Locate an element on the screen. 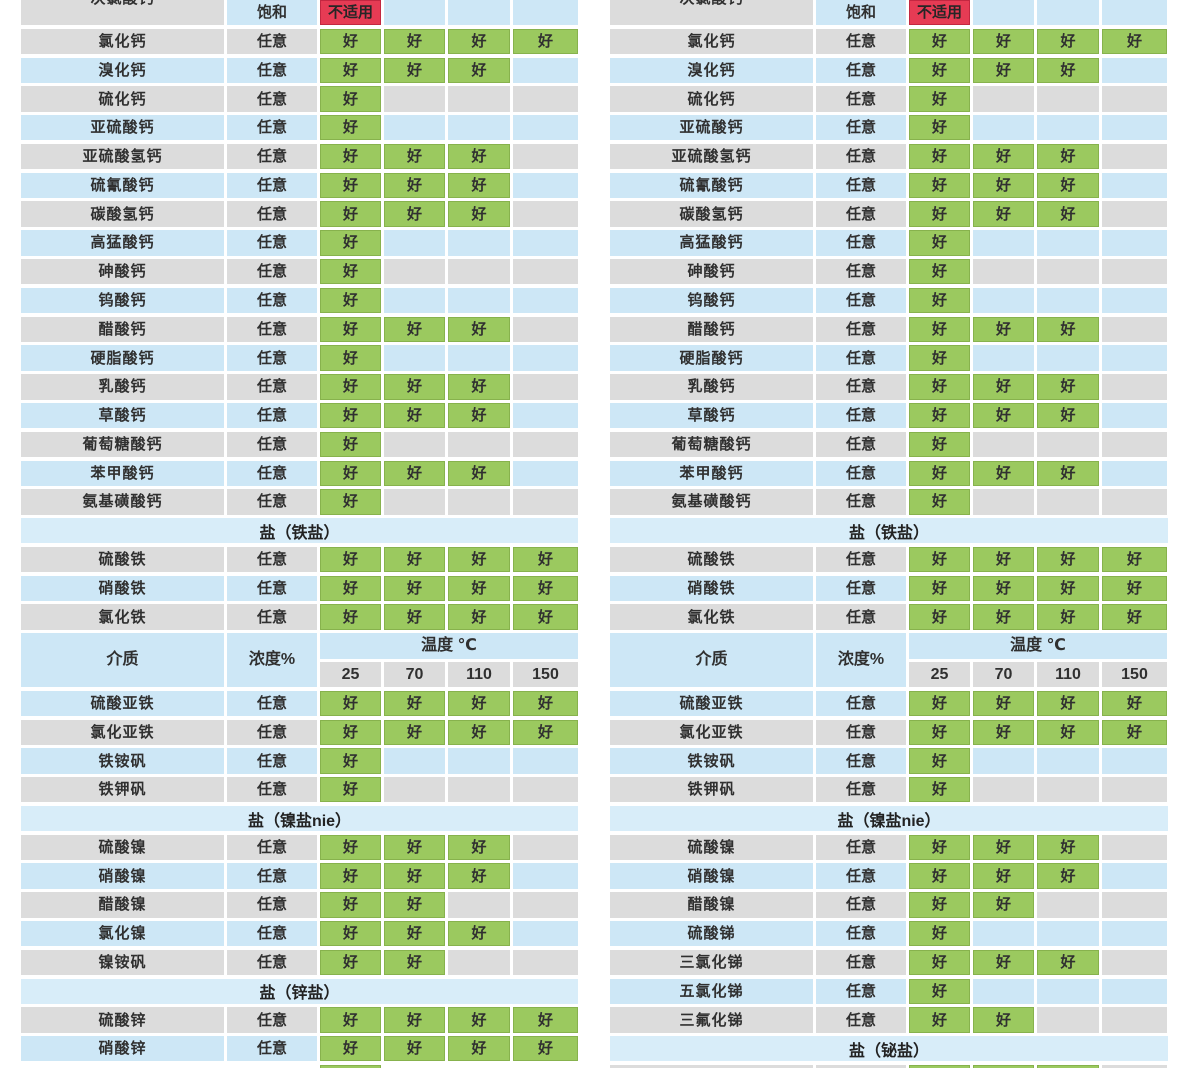  medium-cell: 硝酸锌 is located at coordinates (122, 1049).